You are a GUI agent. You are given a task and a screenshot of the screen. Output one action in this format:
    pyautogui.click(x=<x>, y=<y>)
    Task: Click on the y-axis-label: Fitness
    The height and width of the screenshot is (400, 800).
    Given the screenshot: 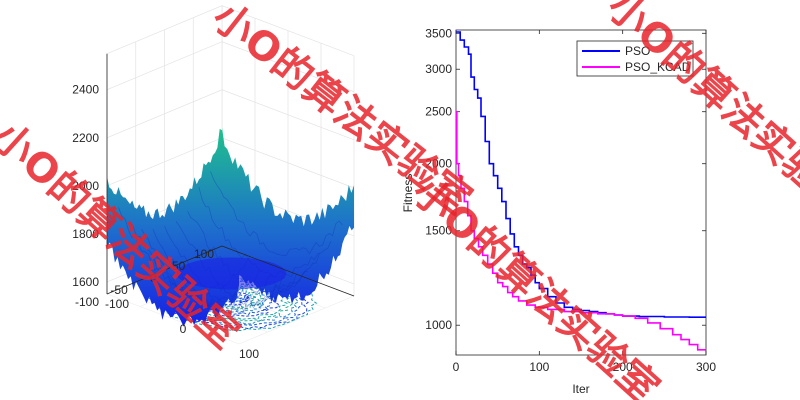 What is the action you would take?
    pyautogui.click(x=408, y=193)
    